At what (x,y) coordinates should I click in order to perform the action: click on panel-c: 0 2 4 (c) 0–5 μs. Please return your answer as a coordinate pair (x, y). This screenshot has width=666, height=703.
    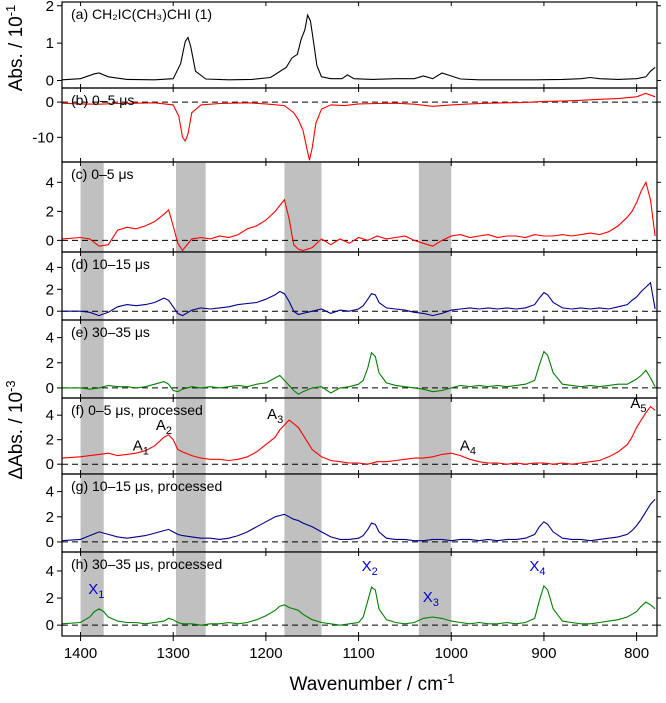
    Looking at the image, I should click on (353, 207).